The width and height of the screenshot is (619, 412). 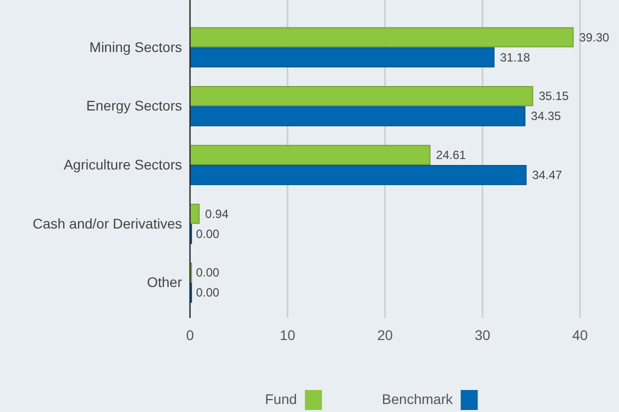 What do you see at coordinates (515, 57) in the screenshot?
I see `data-label: 31.18` at bounding box center [515, 57].